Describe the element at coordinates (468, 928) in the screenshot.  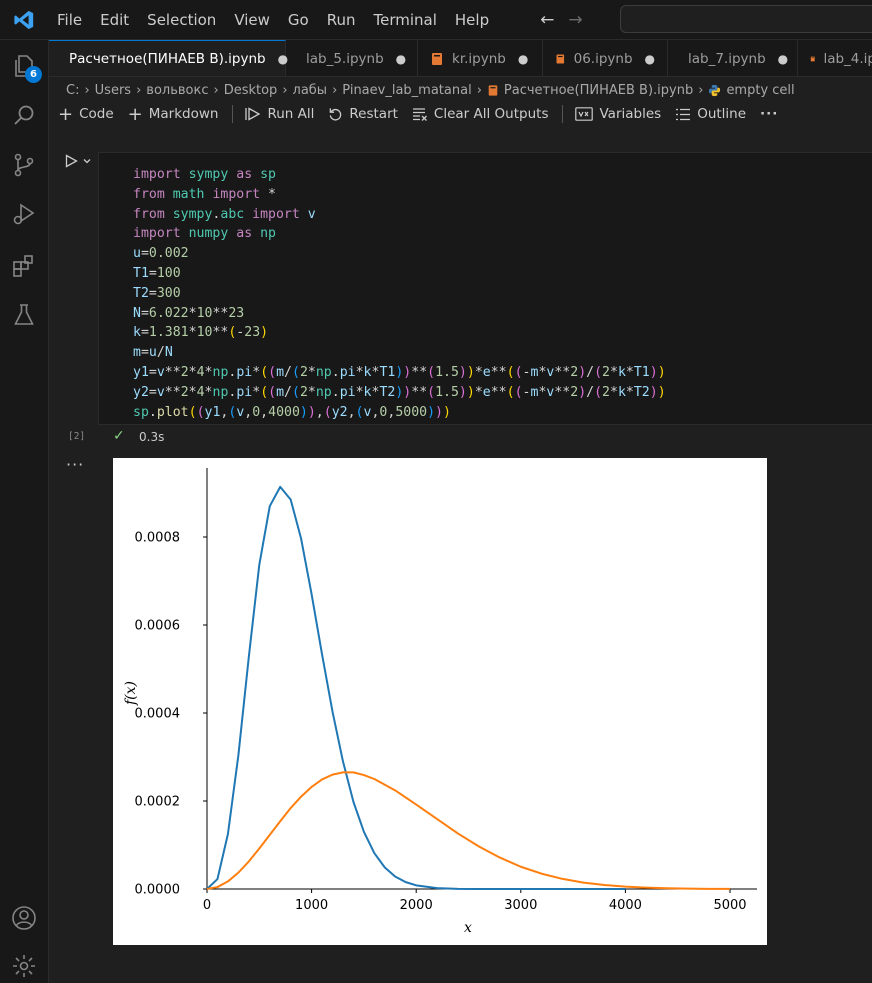
I see `x-axis-label: x` at that location.